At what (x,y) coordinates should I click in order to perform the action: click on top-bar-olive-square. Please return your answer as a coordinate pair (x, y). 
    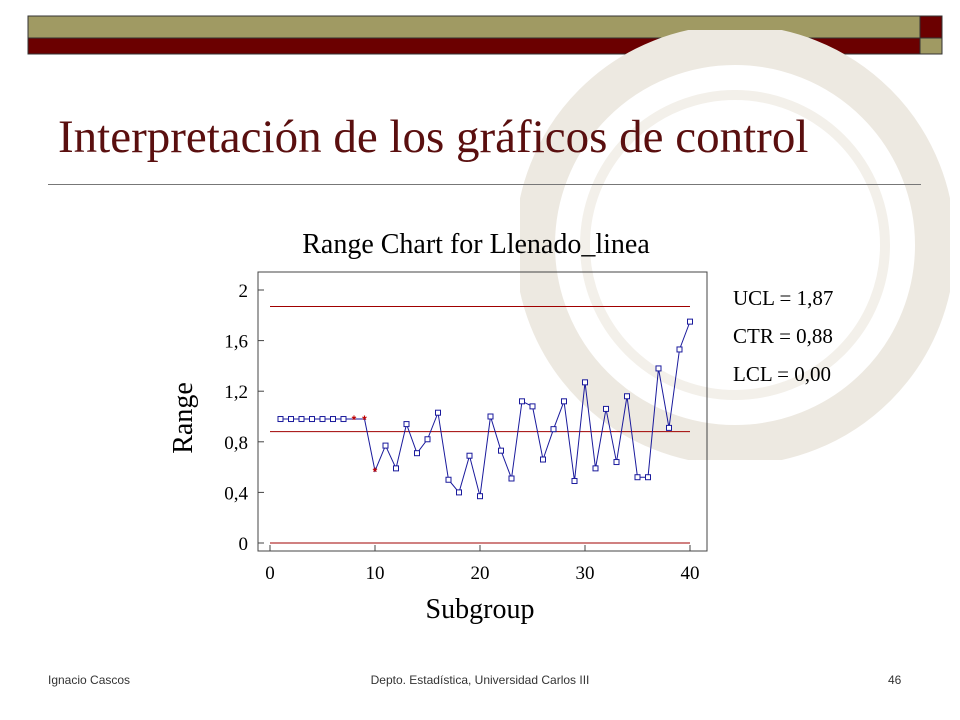
    Looking at the image, I should click on (931, 46).